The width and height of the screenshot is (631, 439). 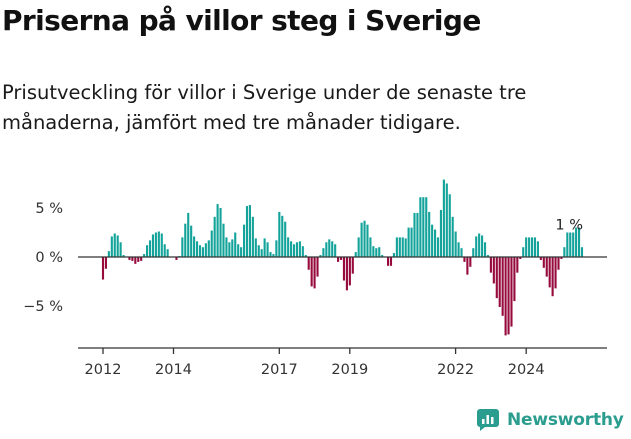 I want to click on y-tick-label: 0 %, so click(x=49, y=258).